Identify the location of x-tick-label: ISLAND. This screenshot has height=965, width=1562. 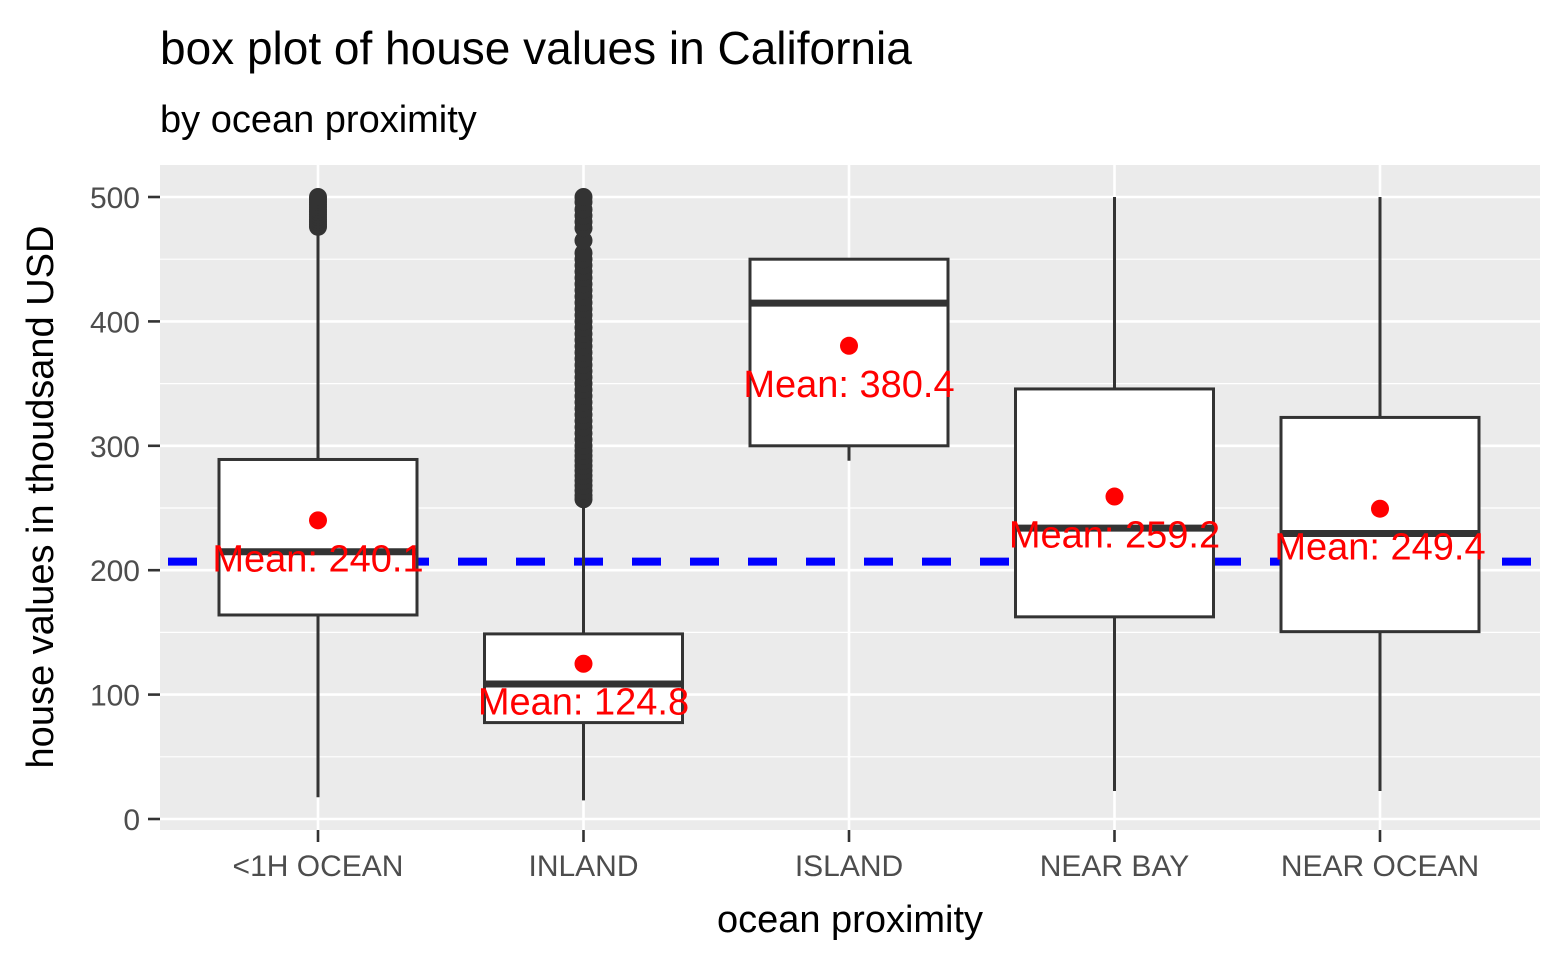
(849, 866).